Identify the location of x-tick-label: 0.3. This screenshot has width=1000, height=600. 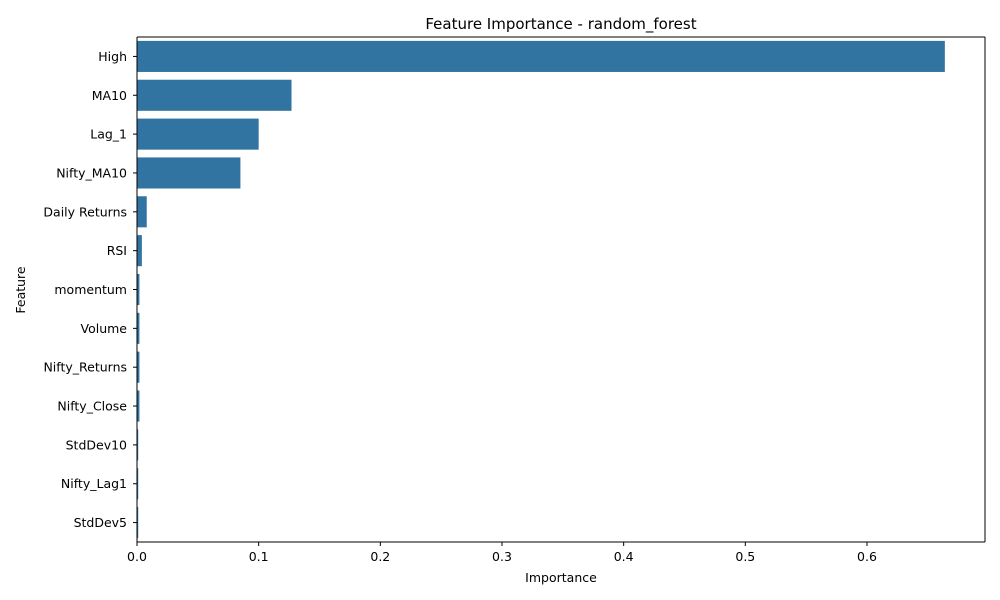
(502, 556).